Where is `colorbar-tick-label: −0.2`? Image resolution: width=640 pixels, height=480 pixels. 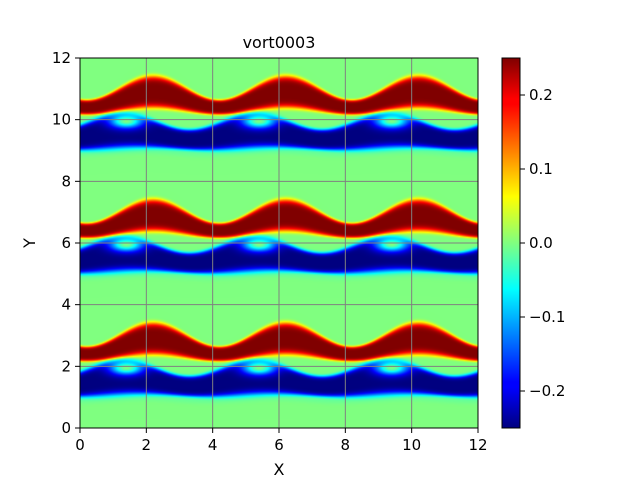 colorbar-tick-label: −0.2 is located at coordinates (547, 391).